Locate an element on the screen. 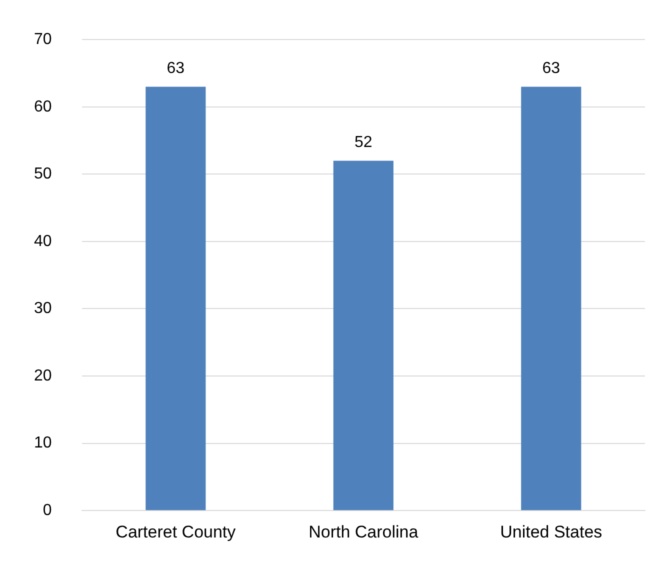 This screenshot has width=649, height=563. y-tick-label: 50 is located at coordinates (43, 174).